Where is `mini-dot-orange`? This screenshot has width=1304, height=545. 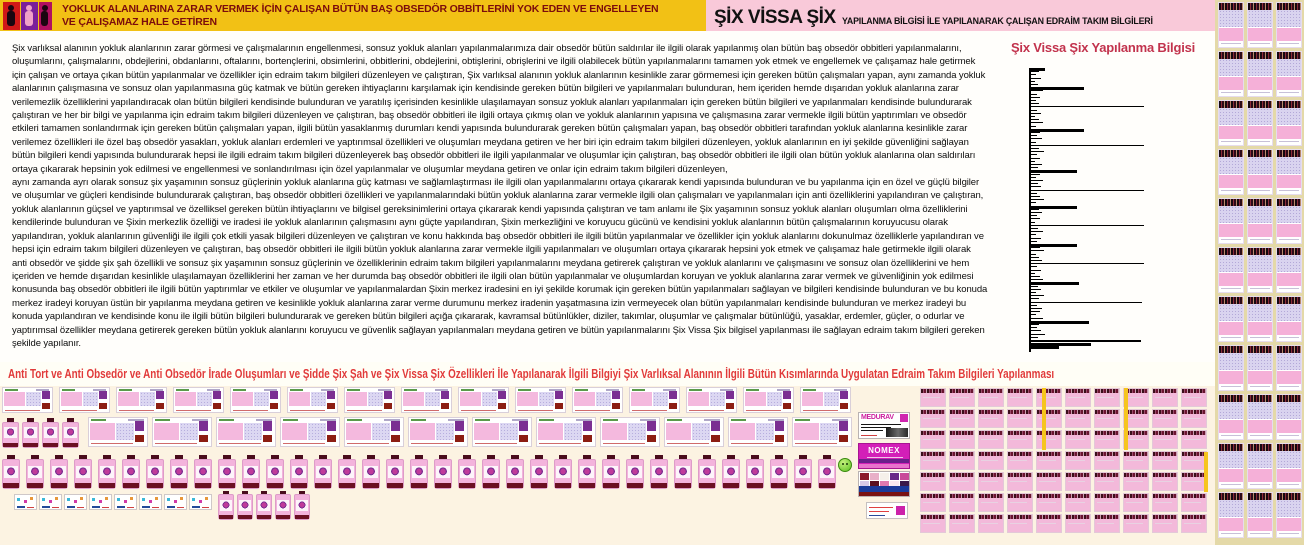
mini-dot-orange is located at coordinates (106, 498).